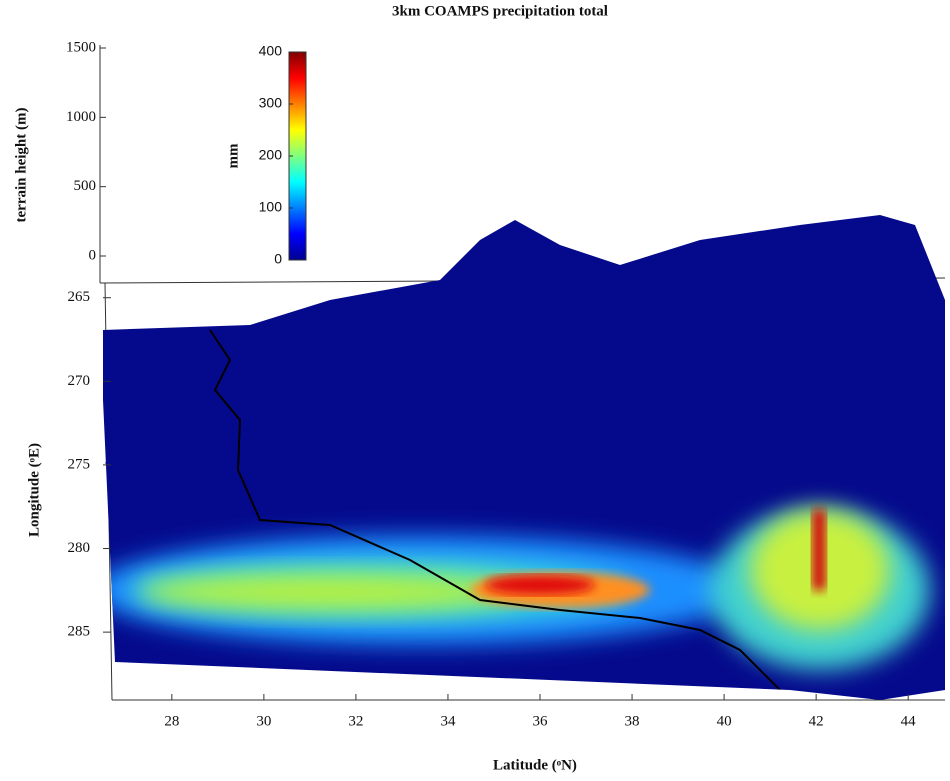 This screenshot has height=781, width=950. I want to click on y-tick-label: 265, so click(79, 297).